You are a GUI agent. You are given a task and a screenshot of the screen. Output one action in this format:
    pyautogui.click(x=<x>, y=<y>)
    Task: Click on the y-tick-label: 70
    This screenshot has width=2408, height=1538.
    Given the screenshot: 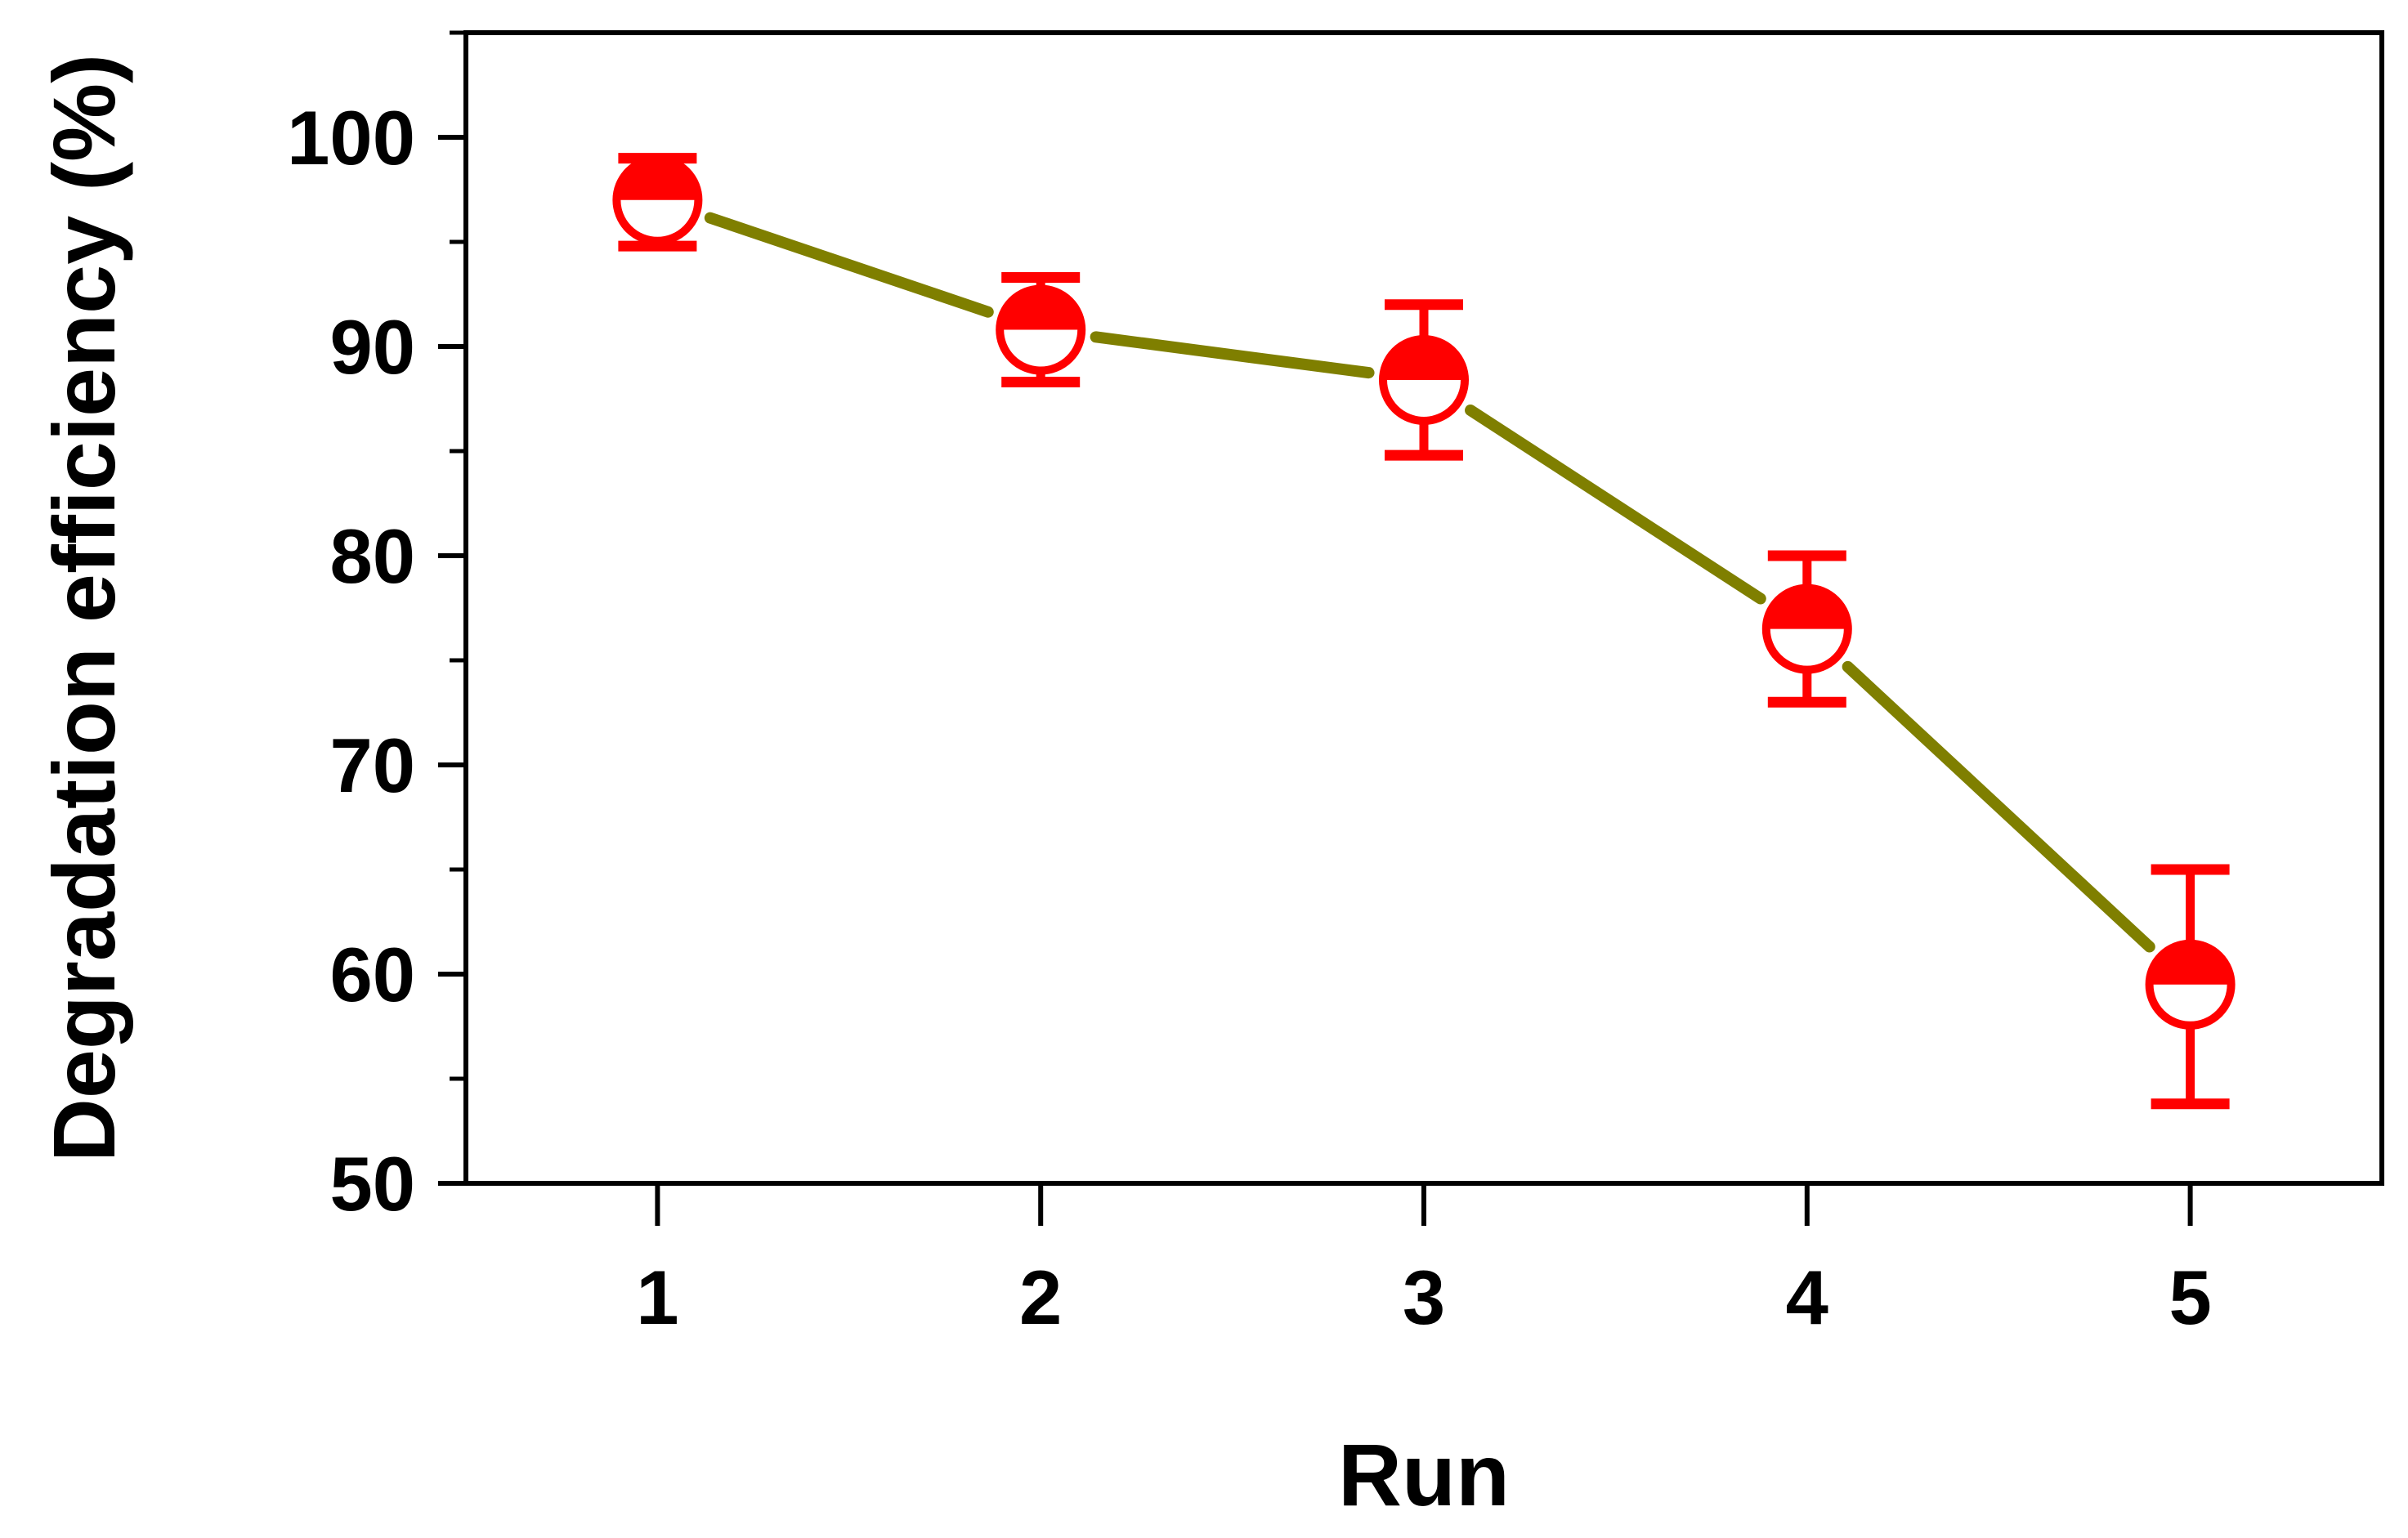 What is the action you would take?
    pyautogui.click(x=372, y=765)
    